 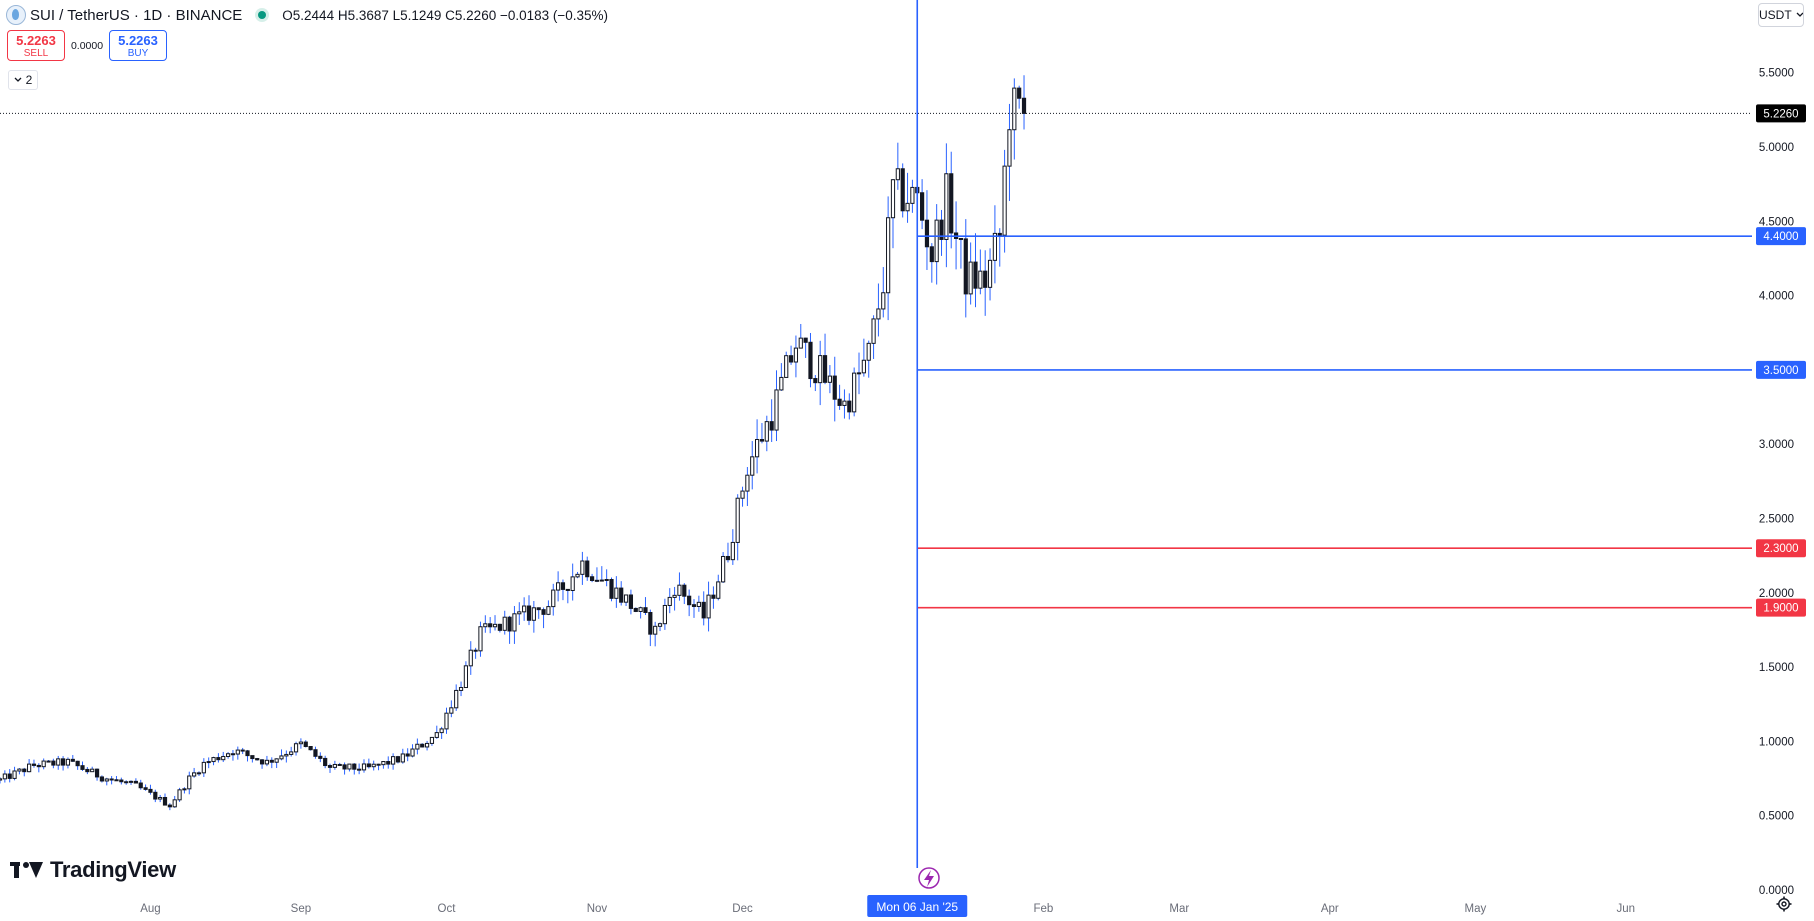 I want to click on market-status-dot, so click(x=262, y=15).